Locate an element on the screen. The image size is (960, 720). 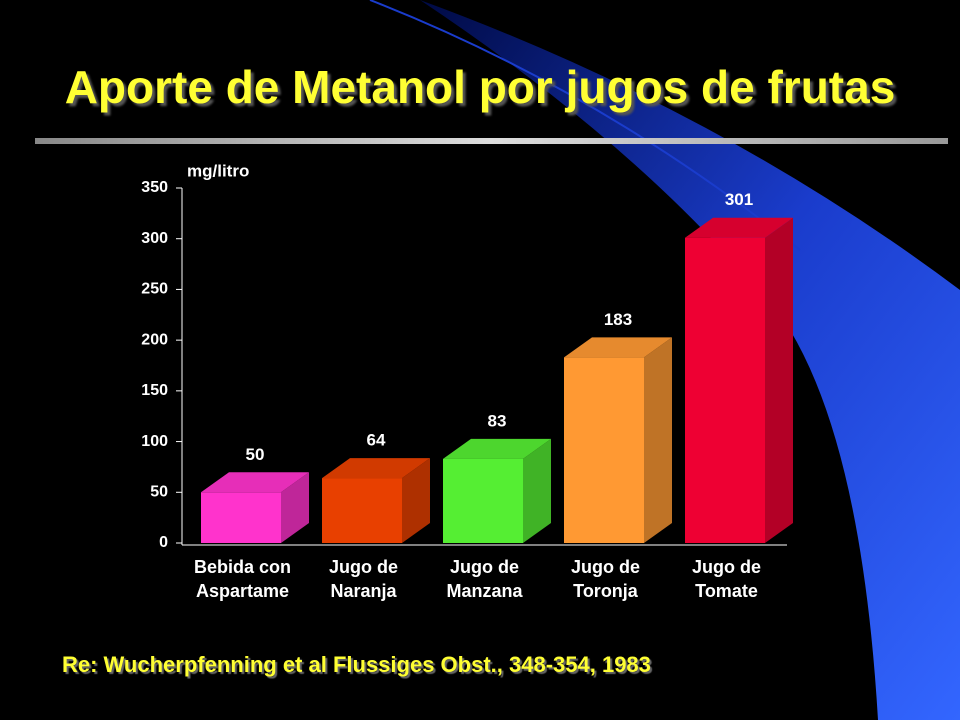
y-tick-label: 0 is located at coordinates (163, 542).